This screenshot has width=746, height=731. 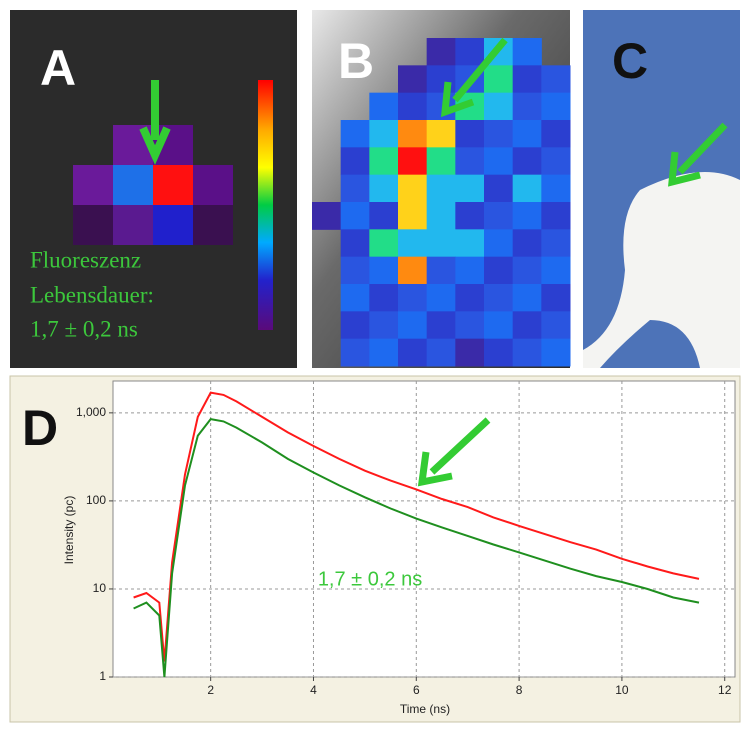 I want to click on colorbar, so click(x=265, y=205).